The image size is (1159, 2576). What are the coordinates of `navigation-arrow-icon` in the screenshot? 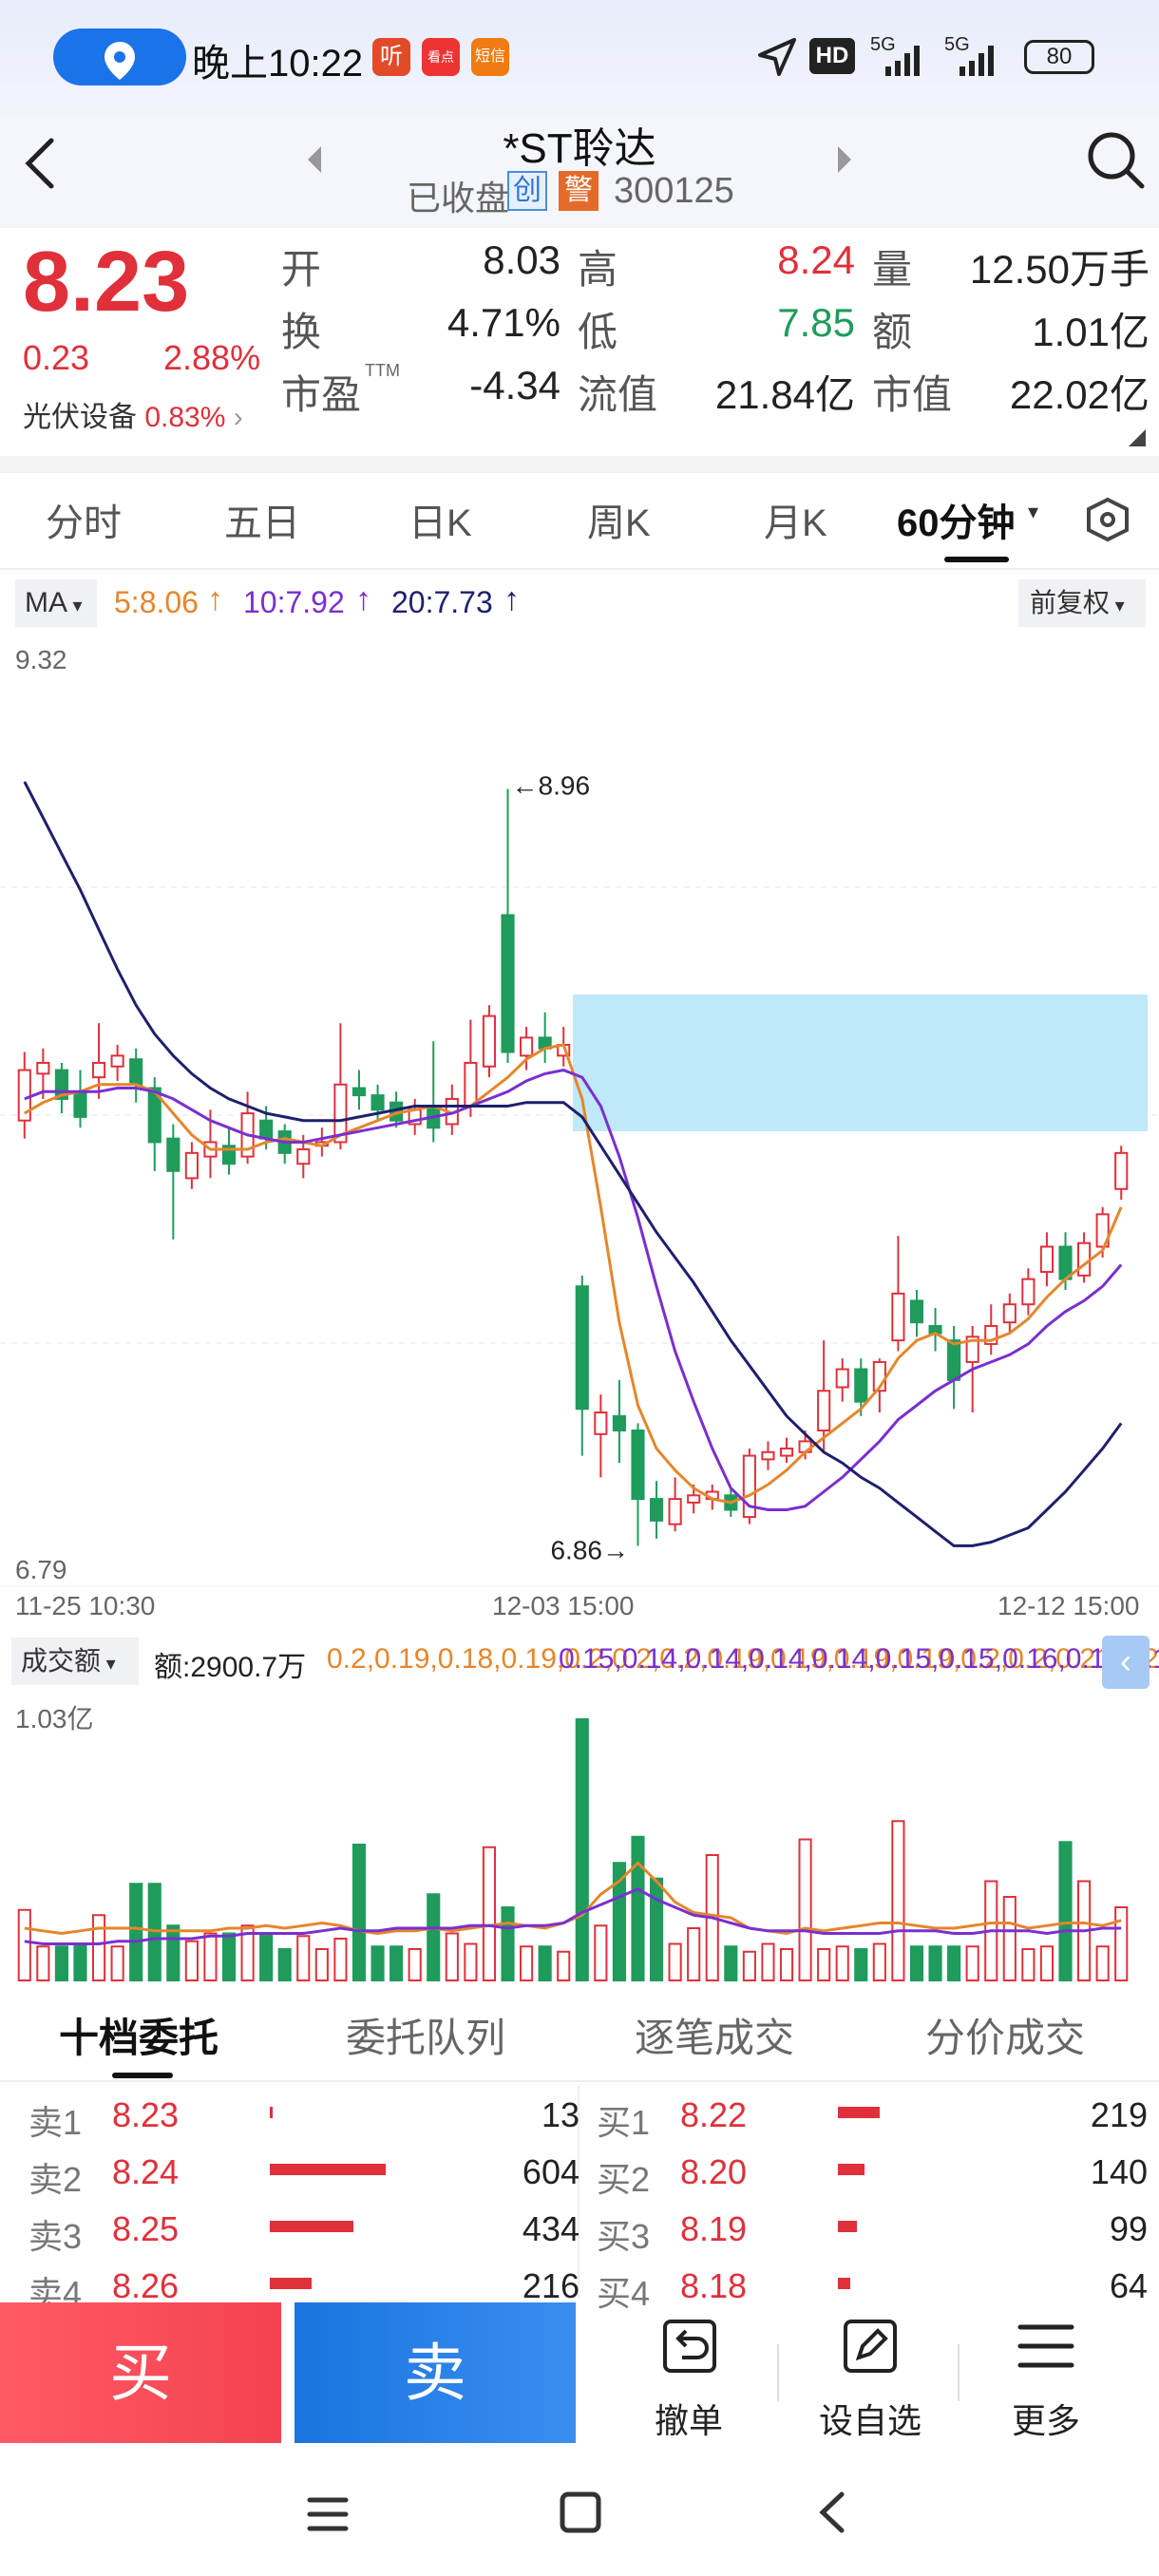 It's located at (777, 57).